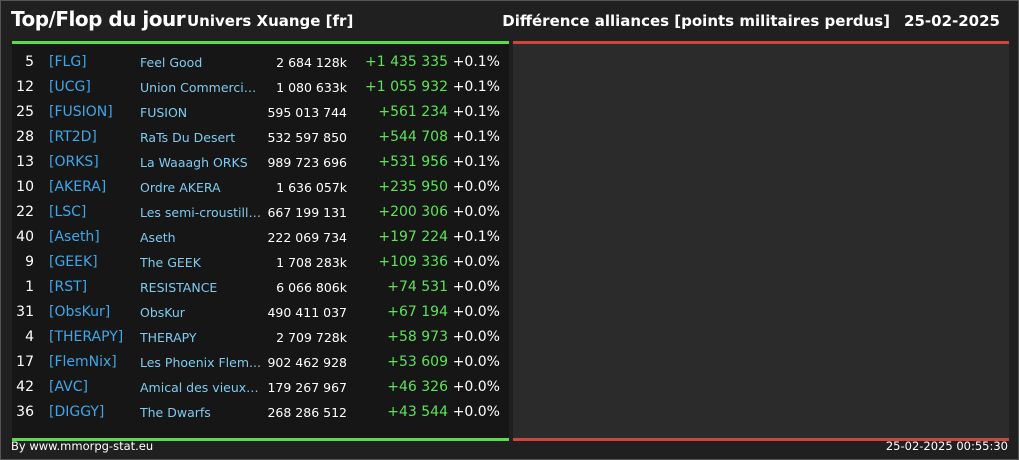 This screenshot has height=460, width=1019. I want to click on points-difference: +1 435 335, so click(406, 62).